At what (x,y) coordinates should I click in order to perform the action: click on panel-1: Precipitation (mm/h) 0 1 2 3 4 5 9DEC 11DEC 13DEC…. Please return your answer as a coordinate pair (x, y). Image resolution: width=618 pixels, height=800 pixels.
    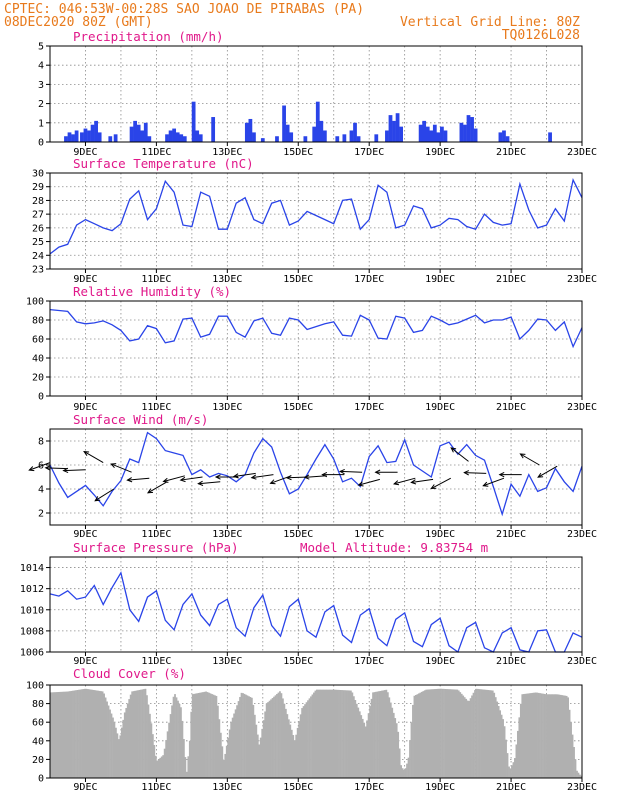
    Looking at the image, I should click on (317, 93).